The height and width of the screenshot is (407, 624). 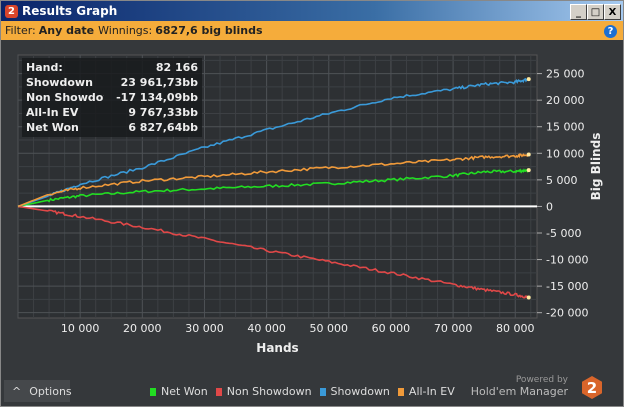 What do you see at coordinates (209, 30) in the screenshot?
I see `winnings-value: 6827,6 big blinds` at bounding box center [209, 30].